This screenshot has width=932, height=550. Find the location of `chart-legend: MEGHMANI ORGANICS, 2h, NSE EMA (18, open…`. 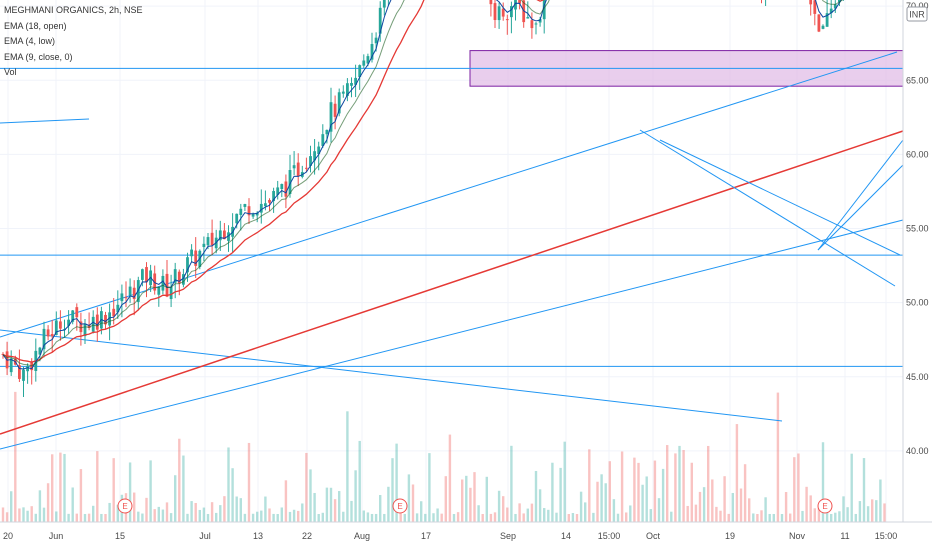

chart-legend: MEGHMANI ORGANICS, 2h, NSE EMA (18, open… is located at coordinates (73, 42).